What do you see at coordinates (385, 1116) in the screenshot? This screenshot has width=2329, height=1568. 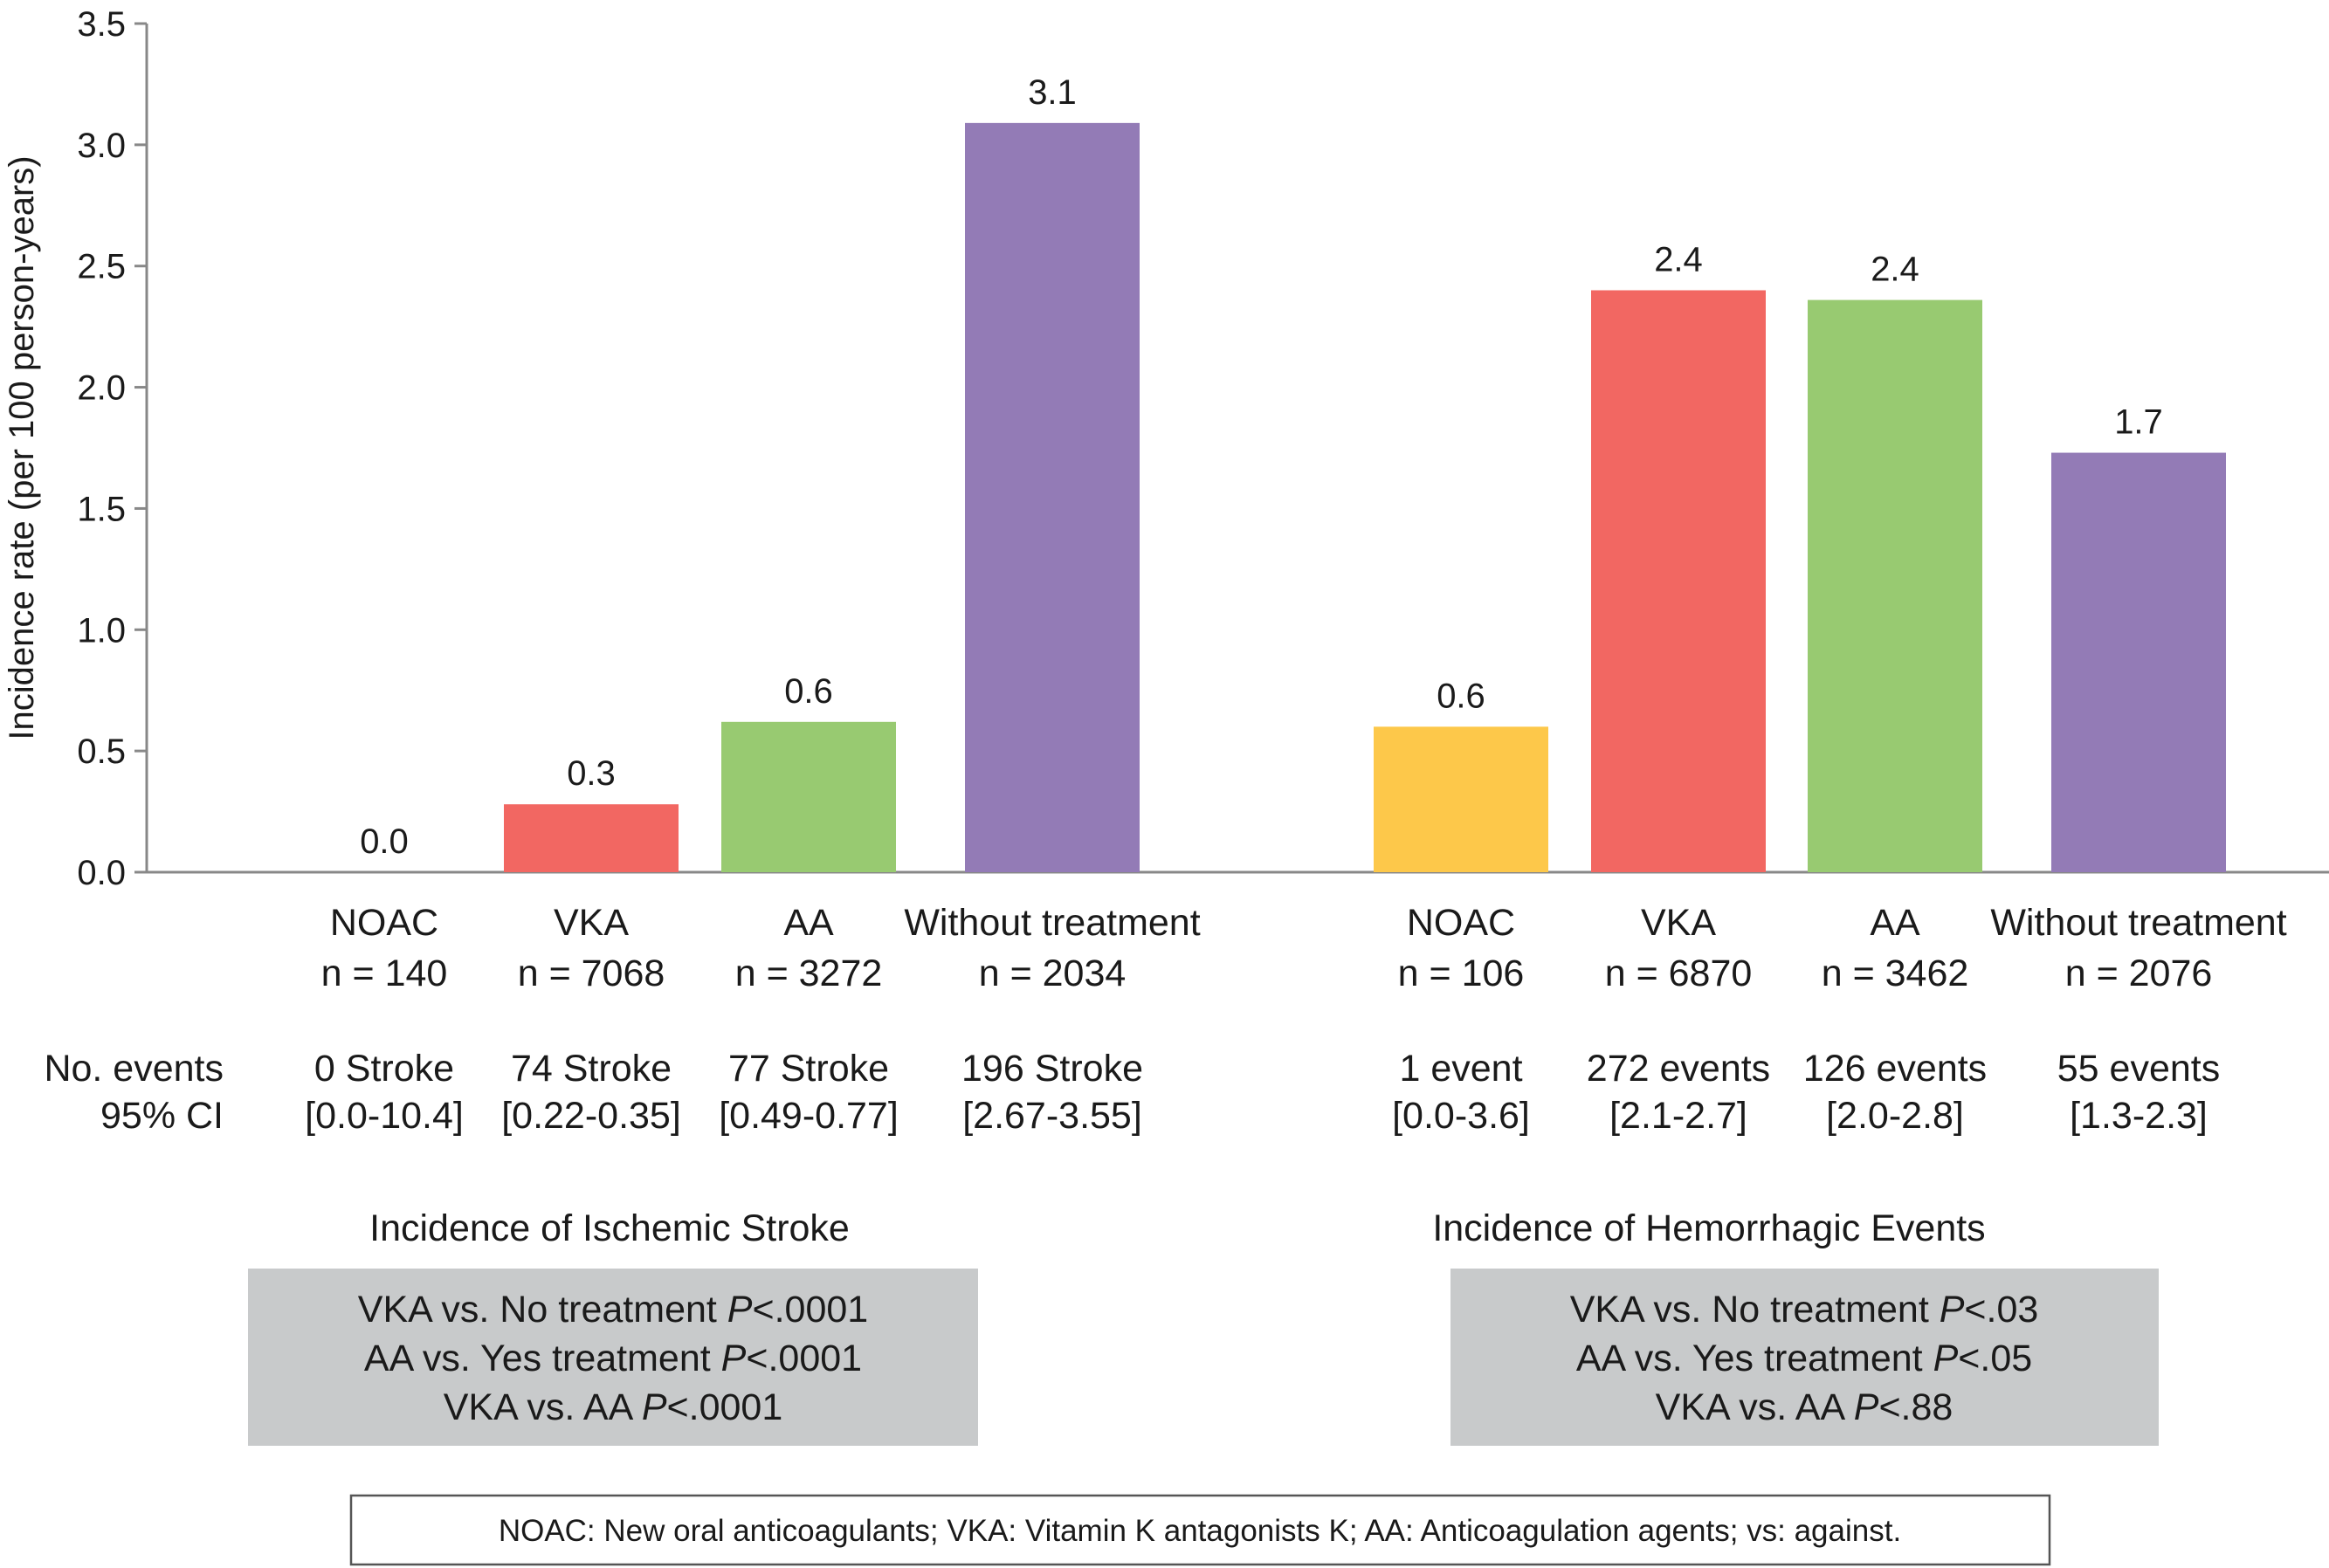 I see `ci-label: [0.0-10.4]` at bounding box center [385, 1116].